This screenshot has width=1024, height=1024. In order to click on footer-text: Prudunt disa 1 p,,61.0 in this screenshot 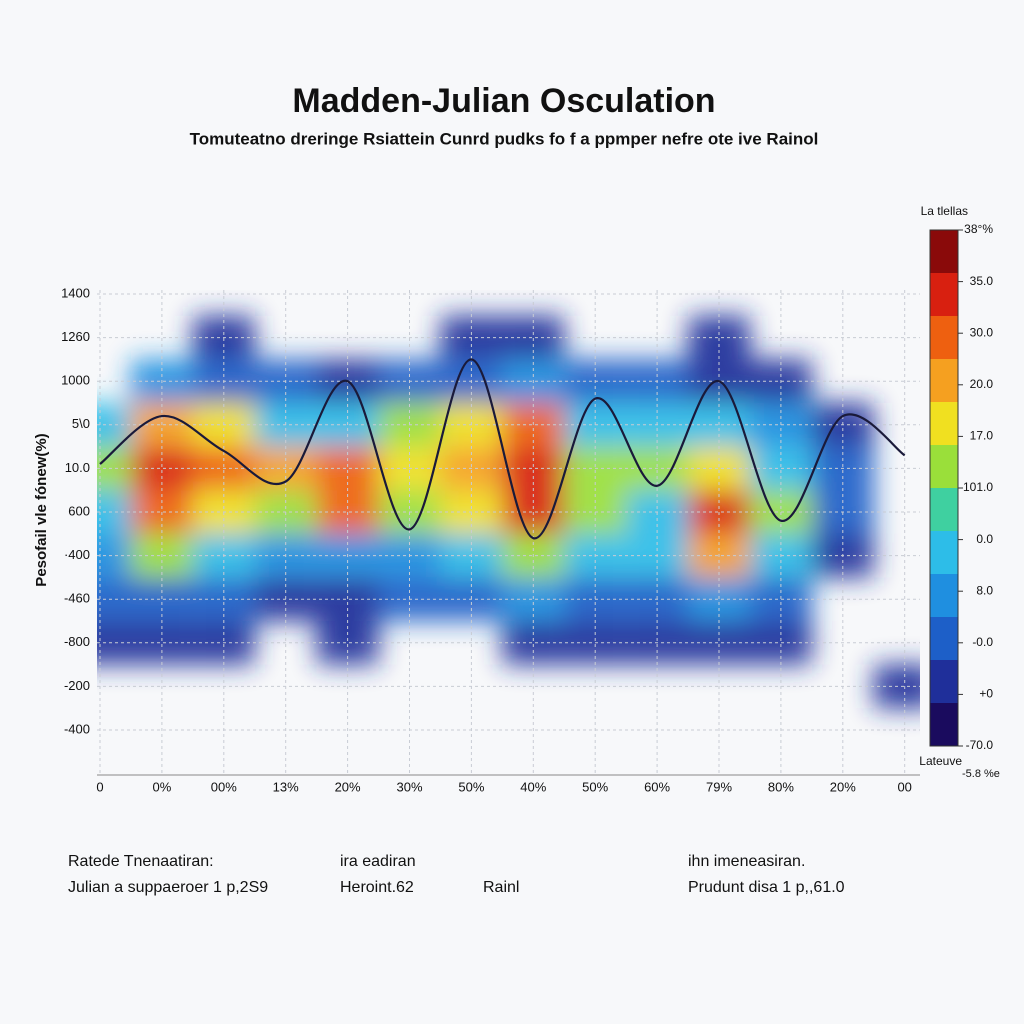, I will do `click(766, 887)`.